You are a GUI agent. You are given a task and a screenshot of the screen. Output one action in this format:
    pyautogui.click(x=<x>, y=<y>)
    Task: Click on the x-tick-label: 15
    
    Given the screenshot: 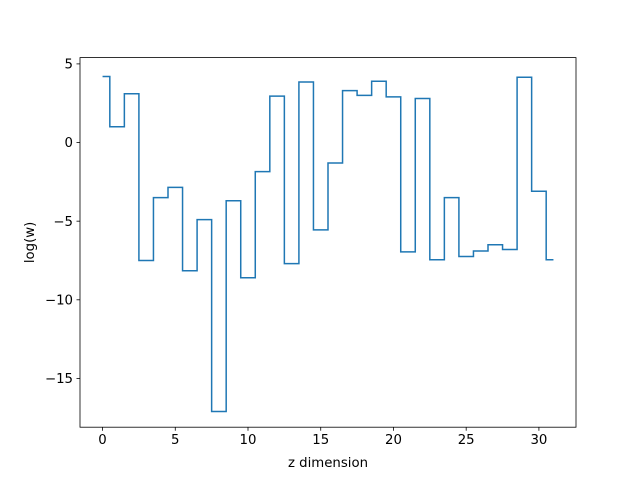 What is the action you would take?
    pyautogui.click(x=320, y=440)
    